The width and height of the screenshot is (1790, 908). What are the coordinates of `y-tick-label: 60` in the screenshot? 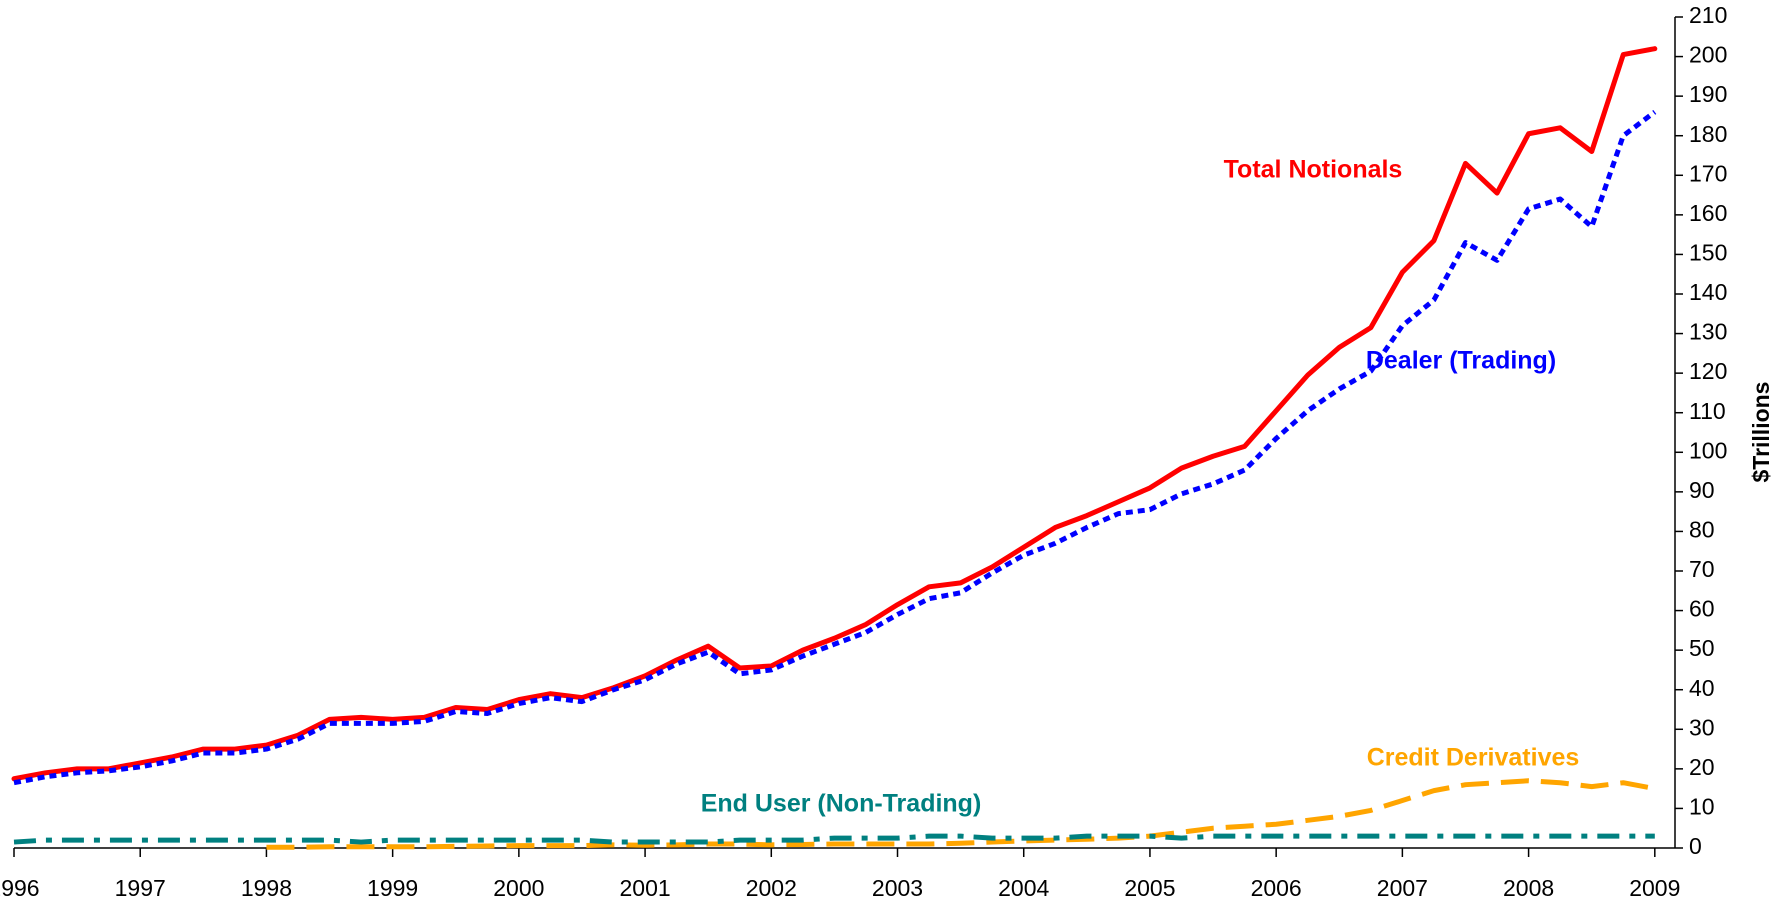 It's located at (1702, 609).